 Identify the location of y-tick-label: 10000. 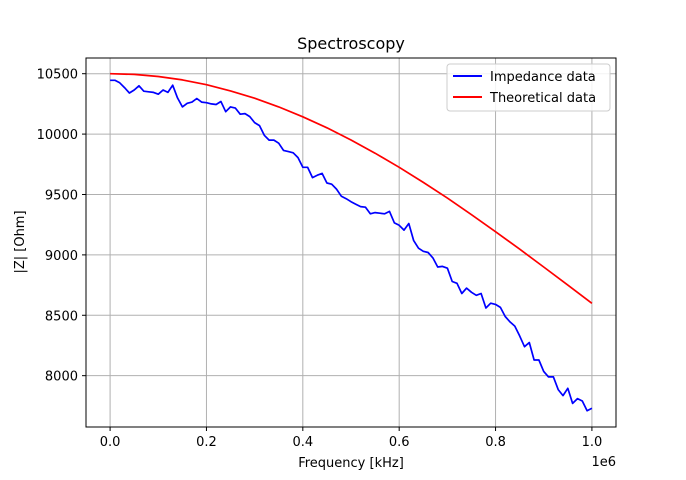
(57, 135).